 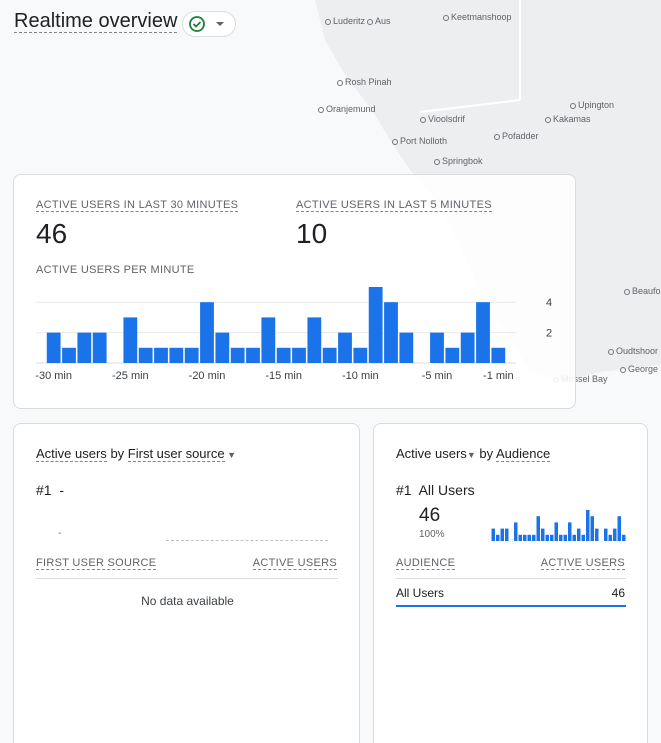 I want to click on place-label: Mossel Bay, so click(x=580, y=379).